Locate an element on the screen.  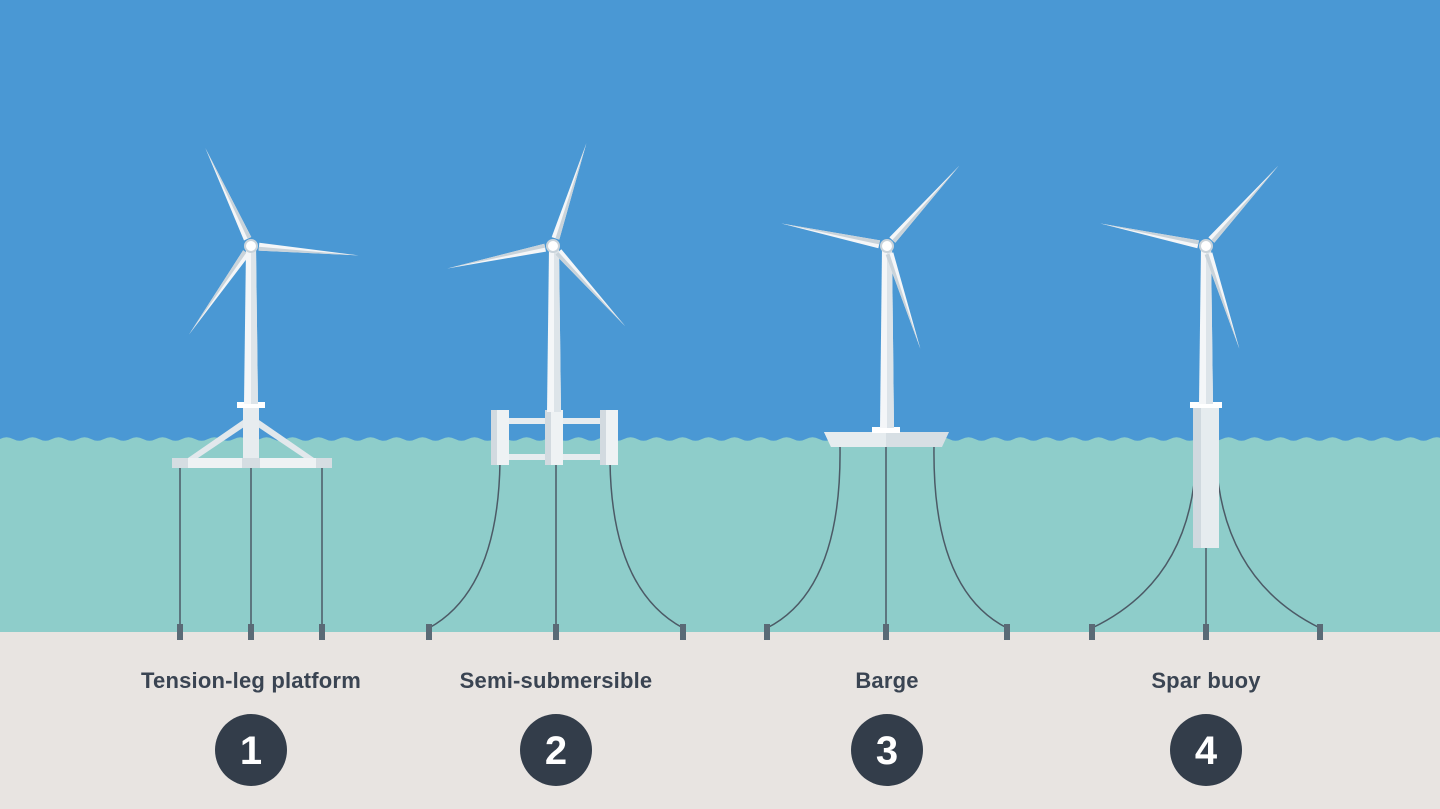
platform-label: Barge is located at coordinates (886, 680).